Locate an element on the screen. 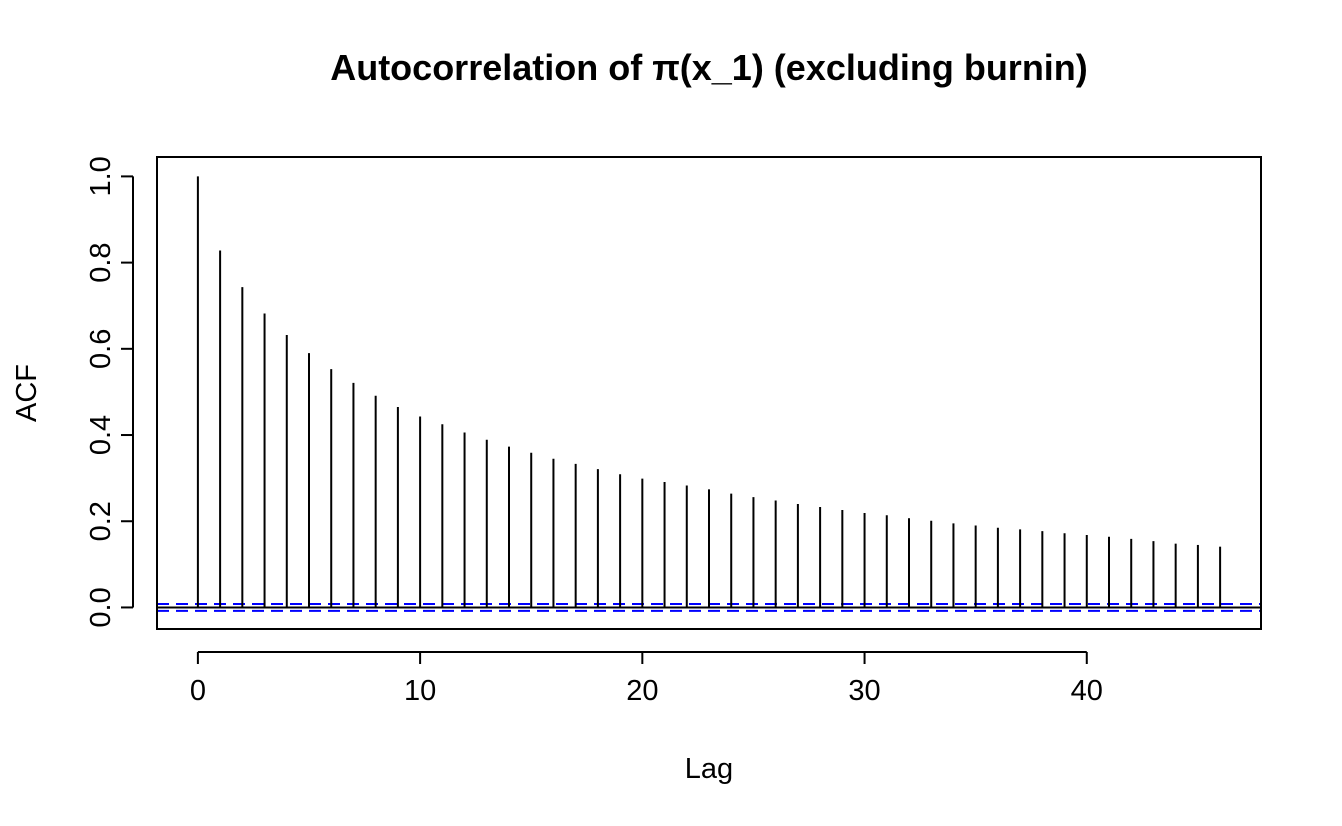 This screenshot has height=826, width=1342. y-tick-label: 0.2 is located at coordinates (101, 521).